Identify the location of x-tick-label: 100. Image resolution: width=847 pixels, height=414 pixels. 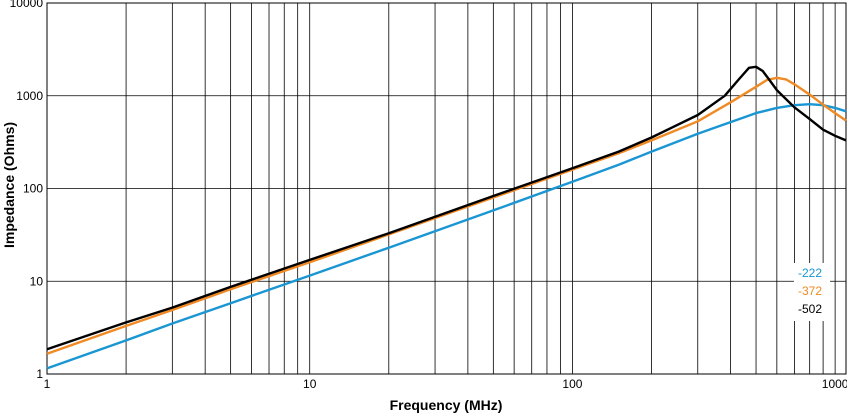
(572, 384).